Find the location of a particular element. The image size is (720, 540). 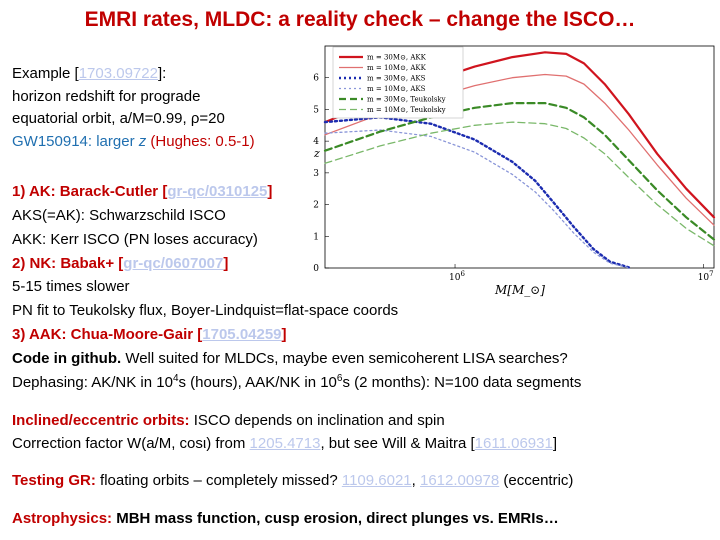

example-close: ]: is located at coordinates (162, 73).